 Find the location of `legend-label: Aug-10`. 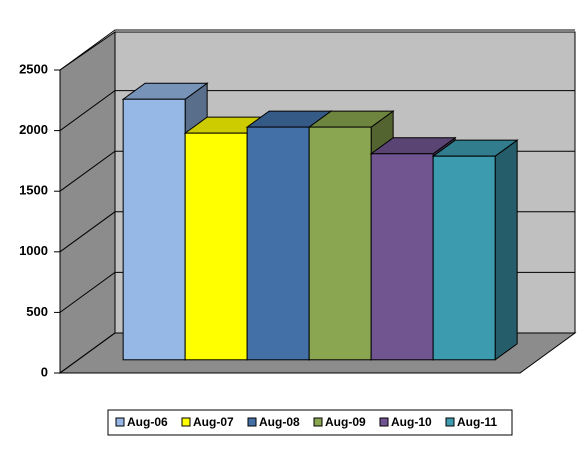

legend-label: Aug-10 is located at coordinates (411, 422).